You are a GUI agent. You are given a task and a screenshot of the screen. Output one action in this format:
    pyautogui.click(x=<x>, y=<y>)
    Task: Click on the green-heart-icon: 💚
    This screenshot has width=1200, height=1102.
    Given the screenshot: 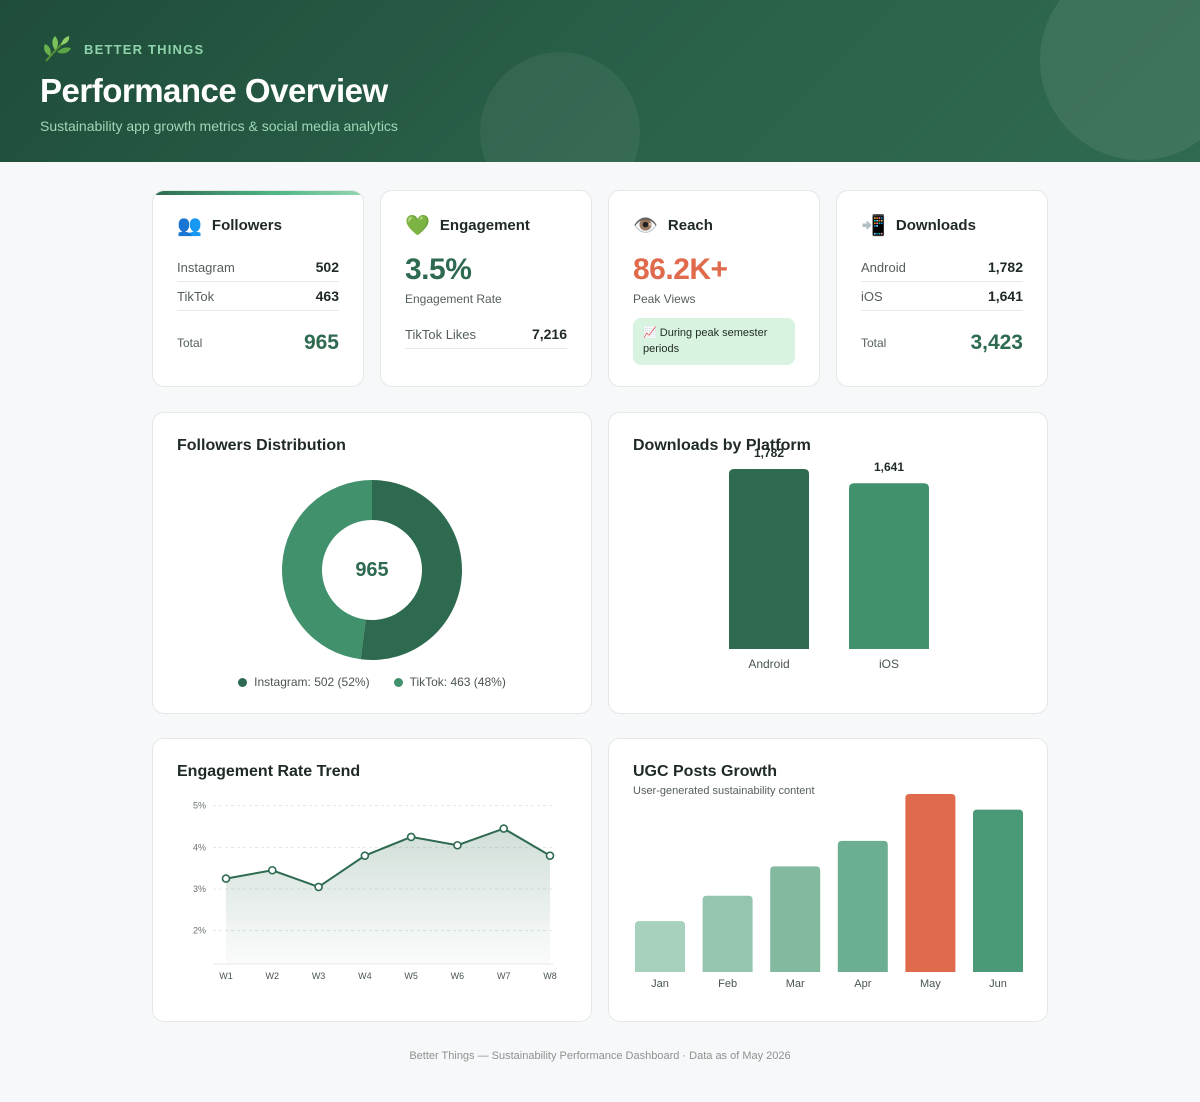 What is the action you would take?
    pyautogui.click(x=417, y=225)
    